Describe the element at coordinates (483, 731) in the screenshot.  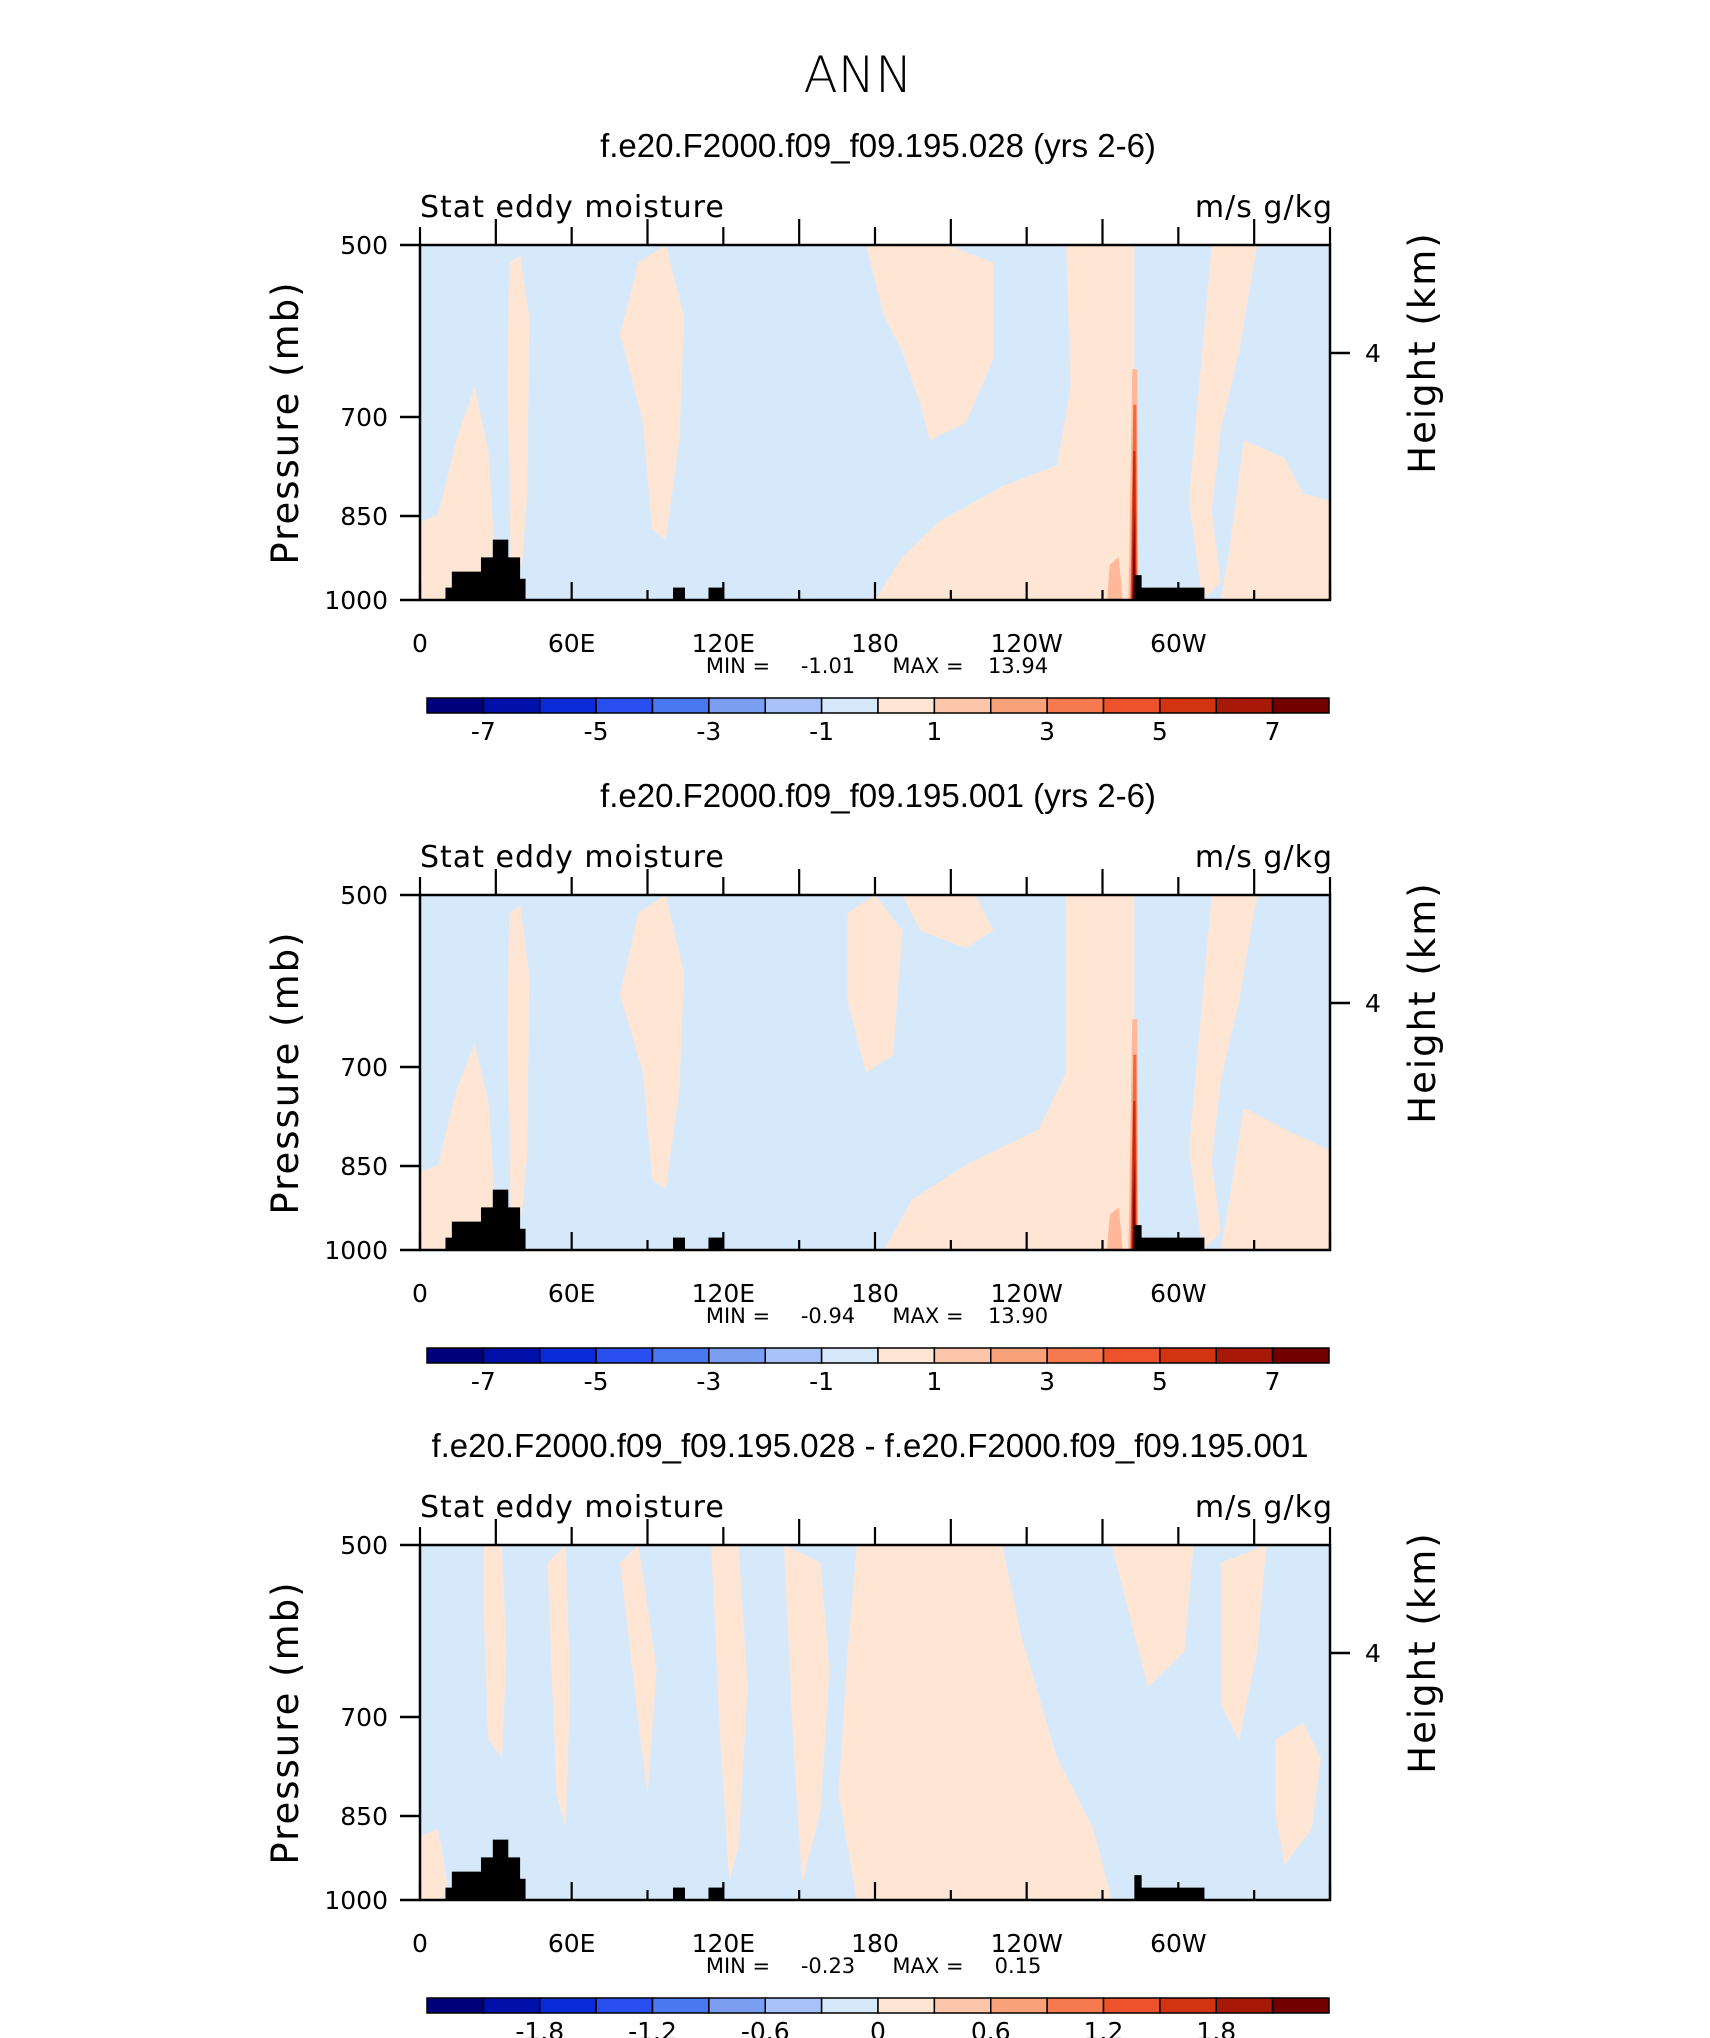
I see `colorbar-label: -7` at that location.